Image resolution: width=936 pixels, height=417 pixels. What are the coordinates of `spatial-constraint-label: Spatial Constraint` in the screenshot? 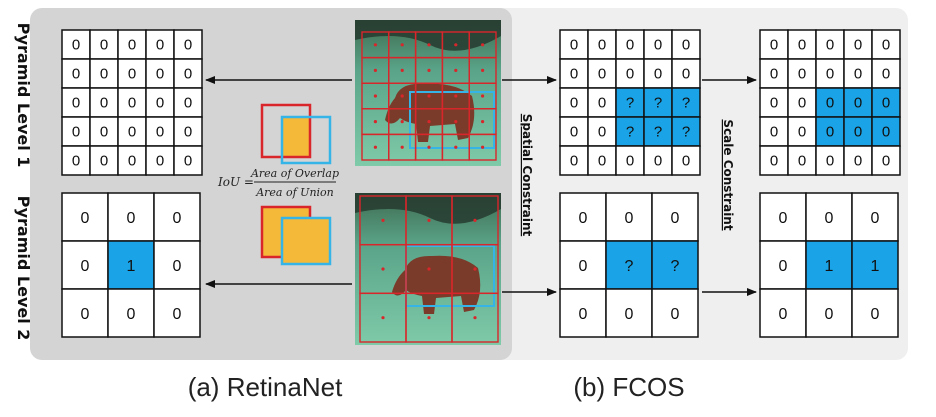 It's located at (527, 175).